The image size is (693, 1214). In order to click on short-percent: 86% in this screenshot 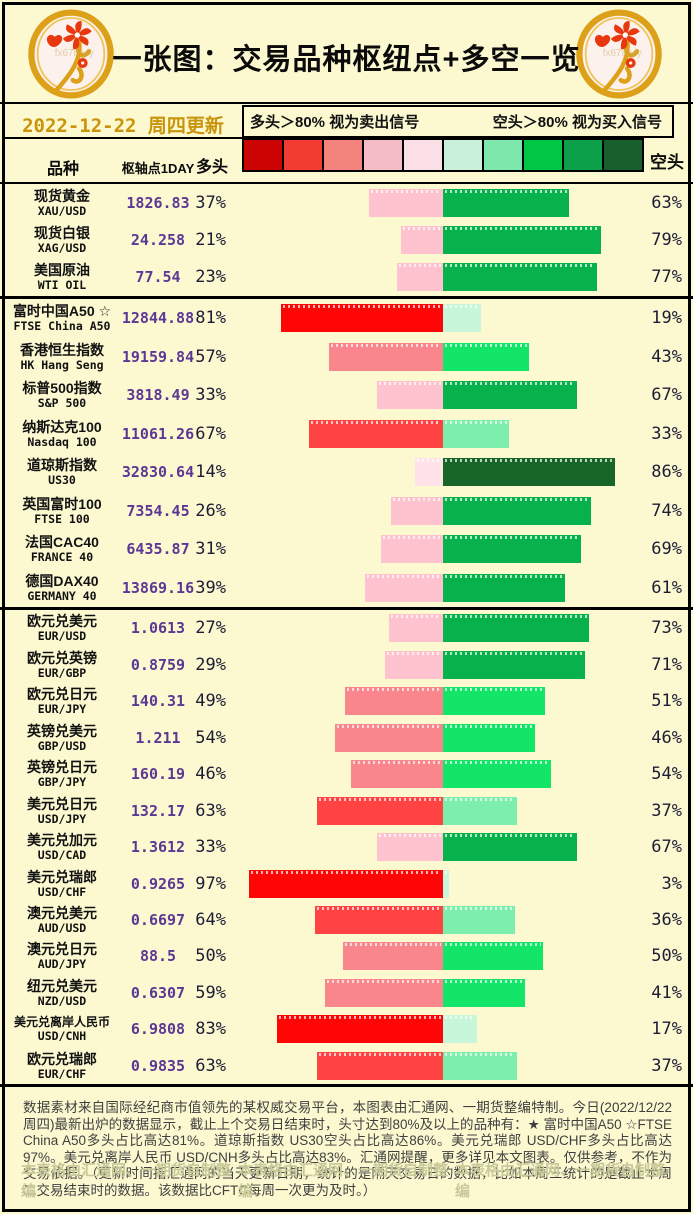, I will do `click(666, 472)`.